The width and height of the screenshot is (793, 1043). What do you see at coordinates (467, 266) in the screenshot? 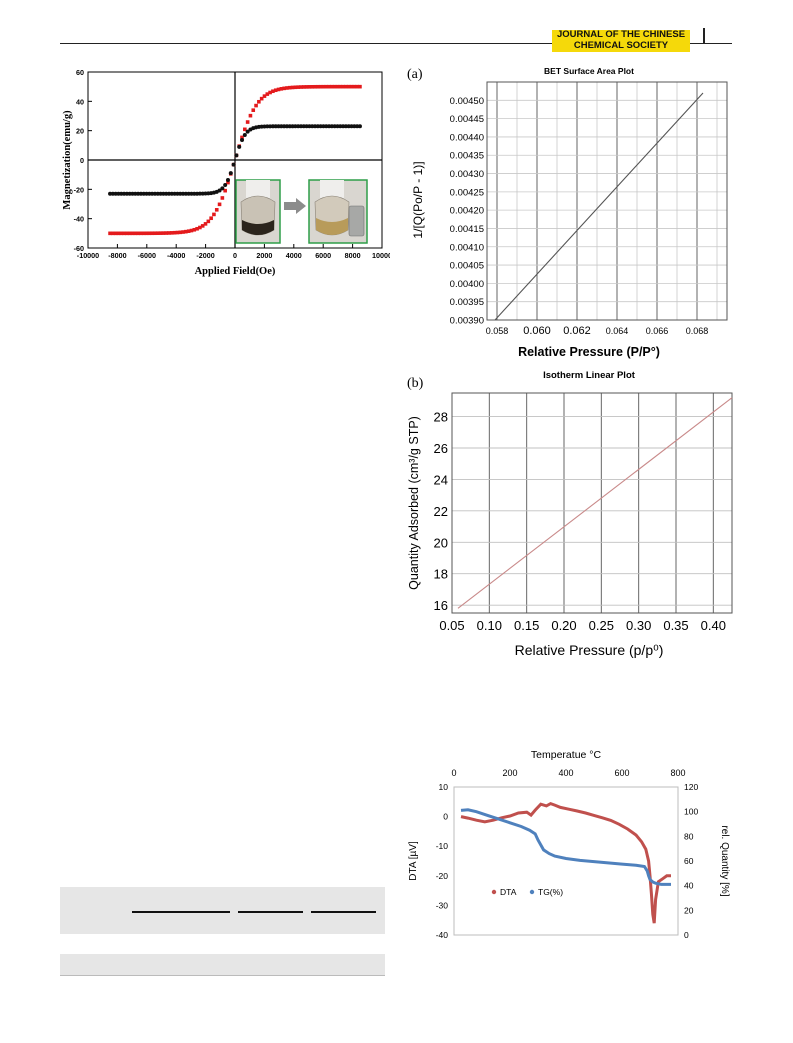
I see `y-tick-label: 0.00405` at bounding box center [467, 266].